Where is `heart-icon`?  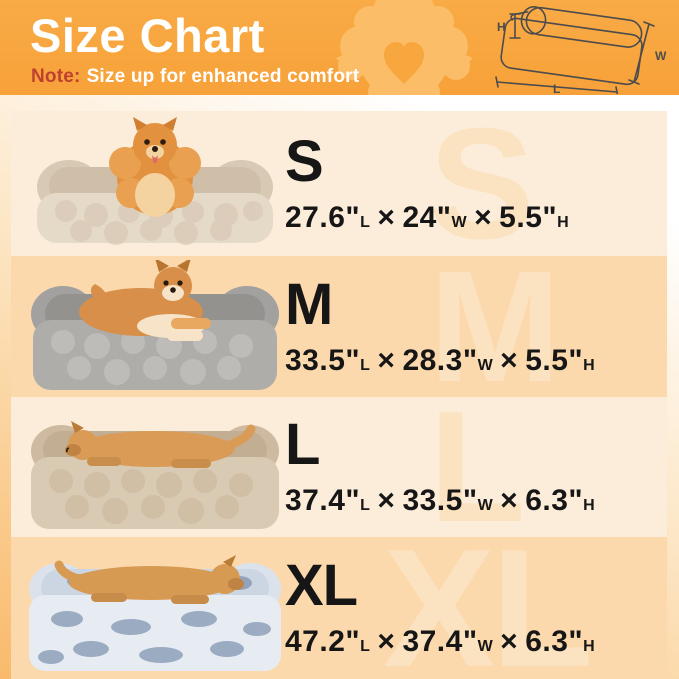
heart-icon is located at coordinates (404, 63).